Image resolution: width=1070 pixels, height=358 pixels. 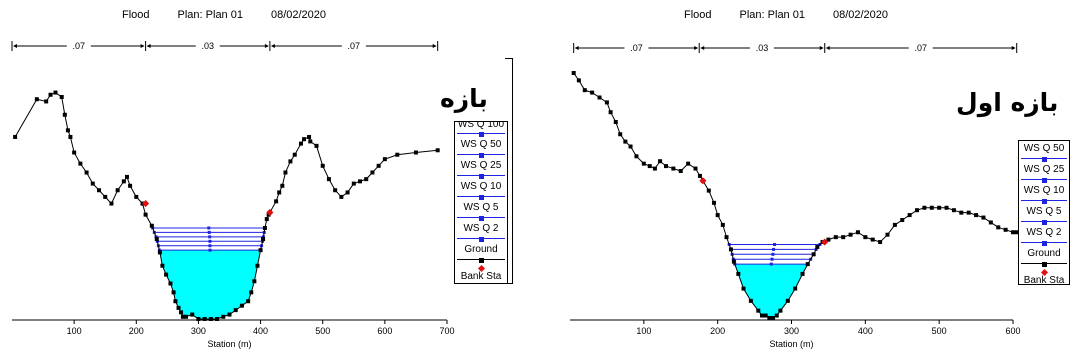 What do you see at coordinates (229, 344) in the screenshot?
I see `x-axis-label: Station (m)` at bounding box center [229, 344].